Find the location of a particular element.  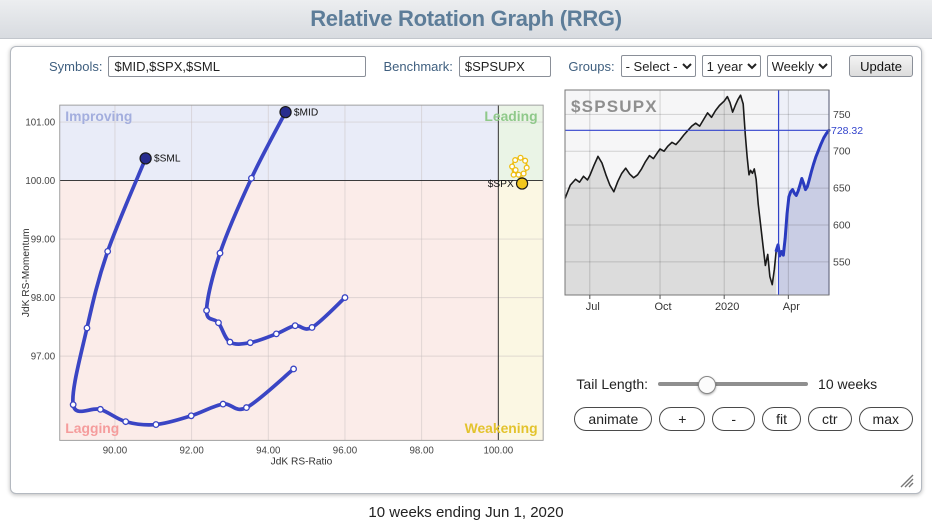

tail-length-slider is located at coordinates (733, 384).